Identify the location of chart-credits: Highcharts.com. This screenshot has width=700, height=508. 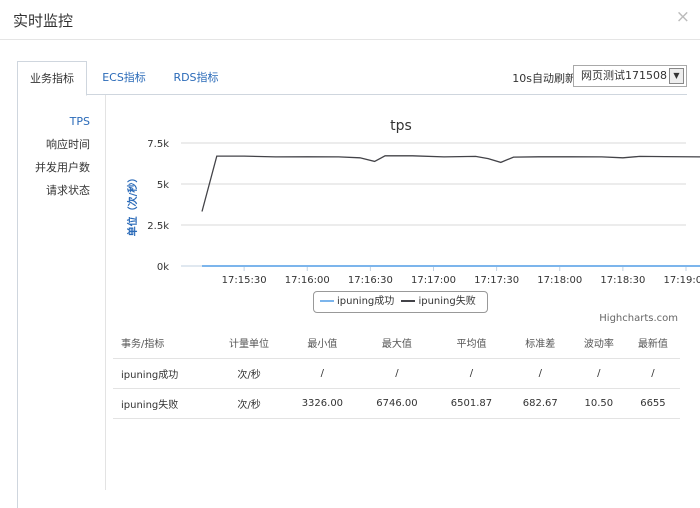
(638, 318).